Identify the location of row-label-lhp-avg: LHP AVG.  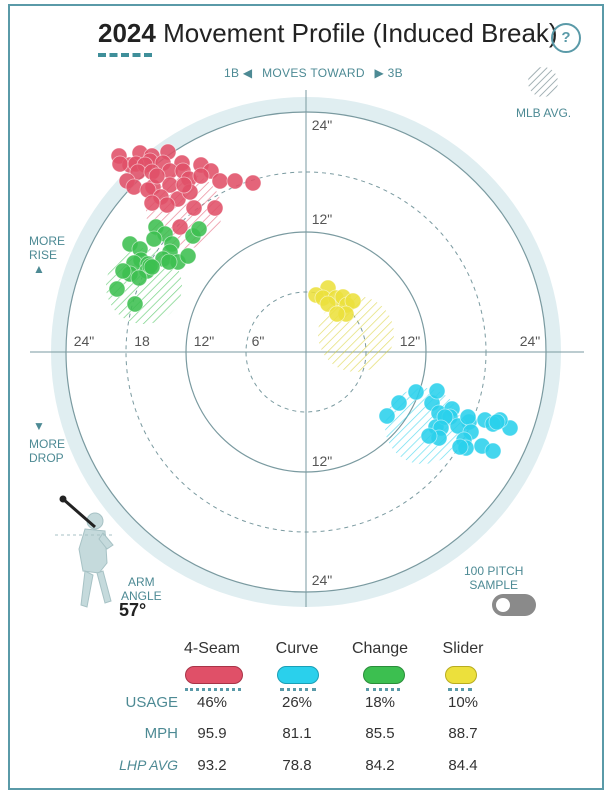
(148, 765).